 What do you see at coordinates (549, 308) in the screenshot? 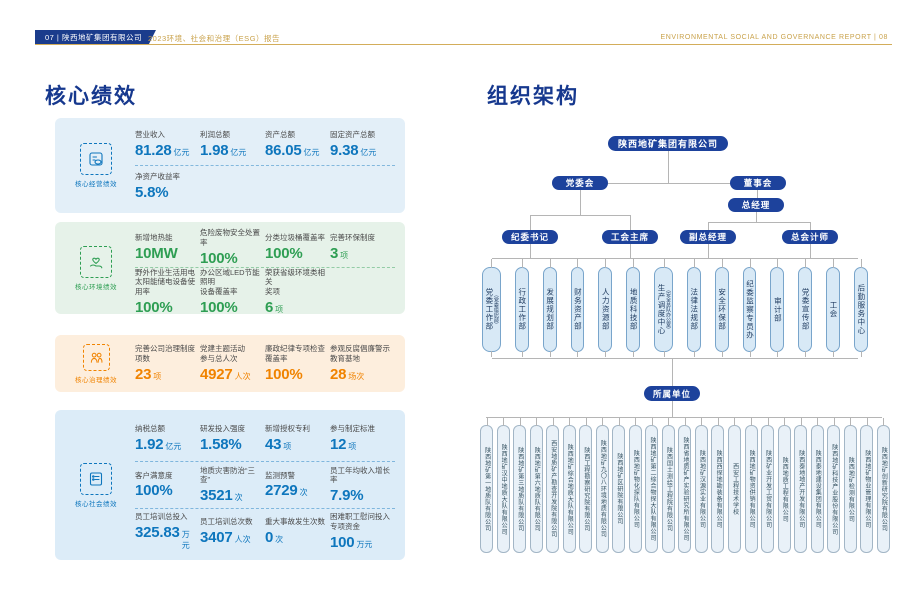
I see `org-department-pill: 发展规划部` at bounding box center [549, 308].